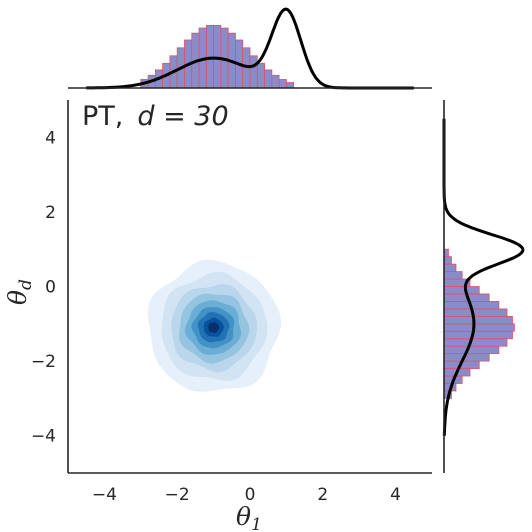 The image size is (532, 532). What do you see at coordinates (104, 495) in the screenshot?
I see `x-tick-label: −4` at bounding box center [104, 495].